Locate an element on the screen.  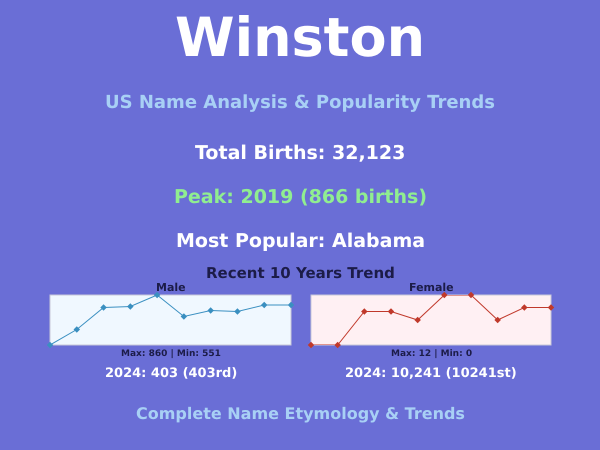
text: 2024: 403 (403rd) is located at coordinates (171, 373).